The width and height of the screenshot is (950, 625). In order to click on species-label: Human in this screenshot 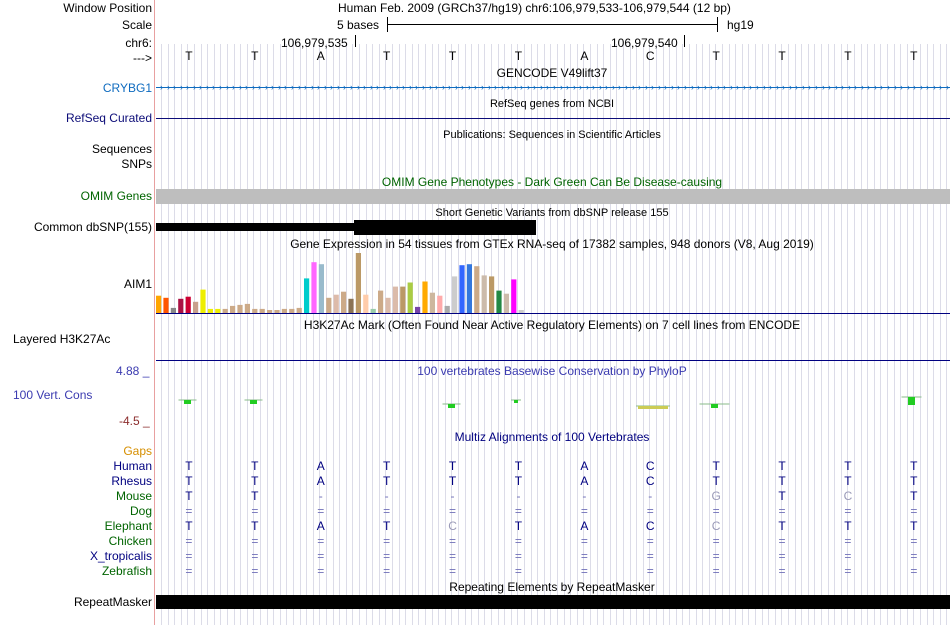, I will do `click(132, 466)`.